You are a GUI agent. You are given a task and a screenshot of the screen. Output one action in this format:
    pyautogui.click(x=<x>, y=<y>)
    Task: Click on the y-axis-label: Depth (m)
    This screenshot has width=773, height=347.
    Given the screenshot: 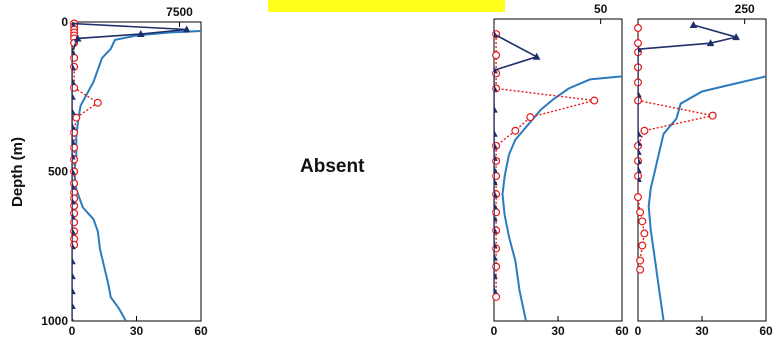 What is the action you would take?
    pyautogui.click(x=17, y=172)
    